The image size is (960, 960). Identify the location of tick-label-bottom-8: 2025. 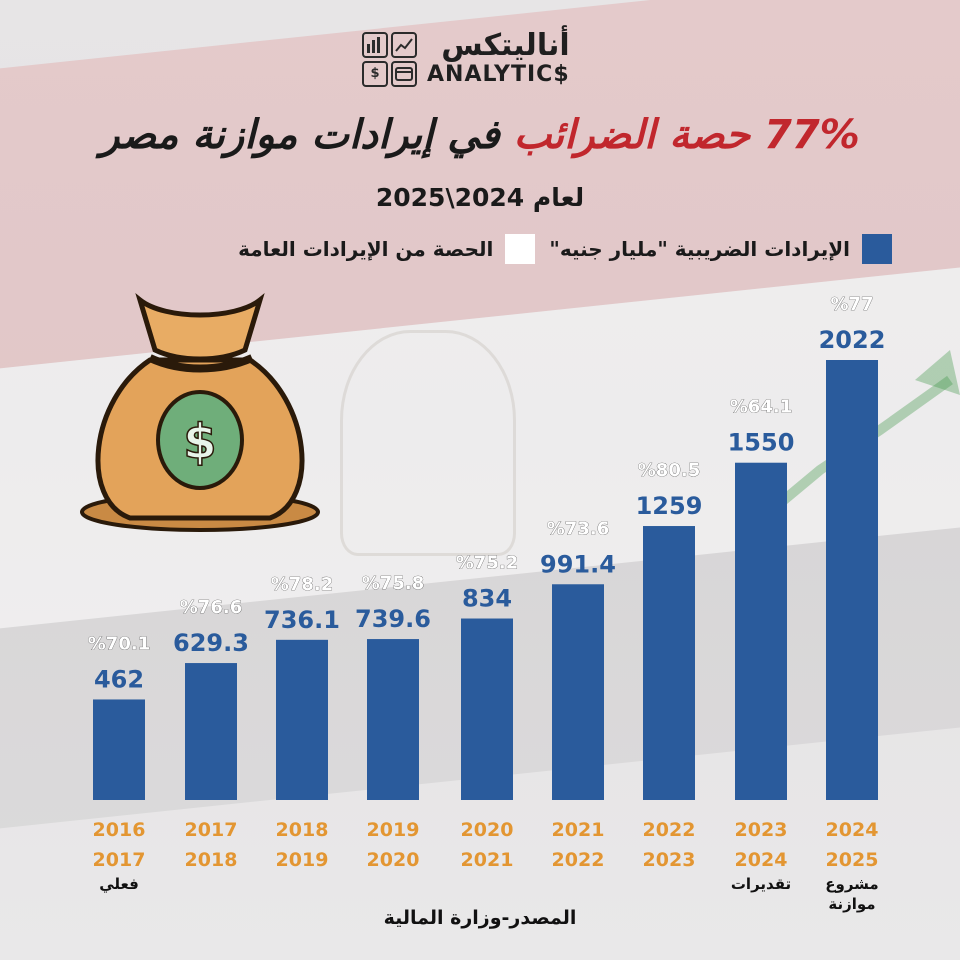
(852, 860).